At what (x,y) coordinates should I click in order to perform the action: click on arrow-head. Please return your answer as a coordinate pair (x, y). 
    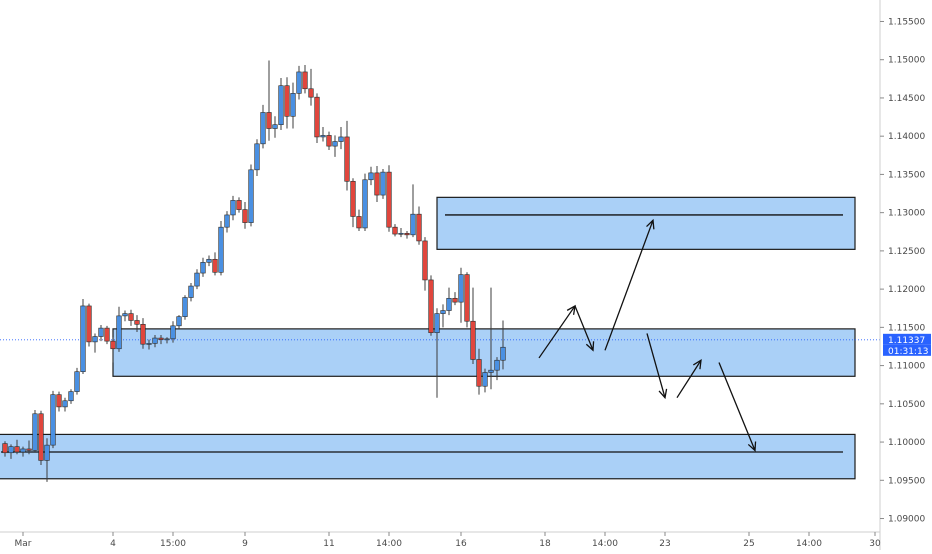
    Looking at the image, I should click on (650, 224).